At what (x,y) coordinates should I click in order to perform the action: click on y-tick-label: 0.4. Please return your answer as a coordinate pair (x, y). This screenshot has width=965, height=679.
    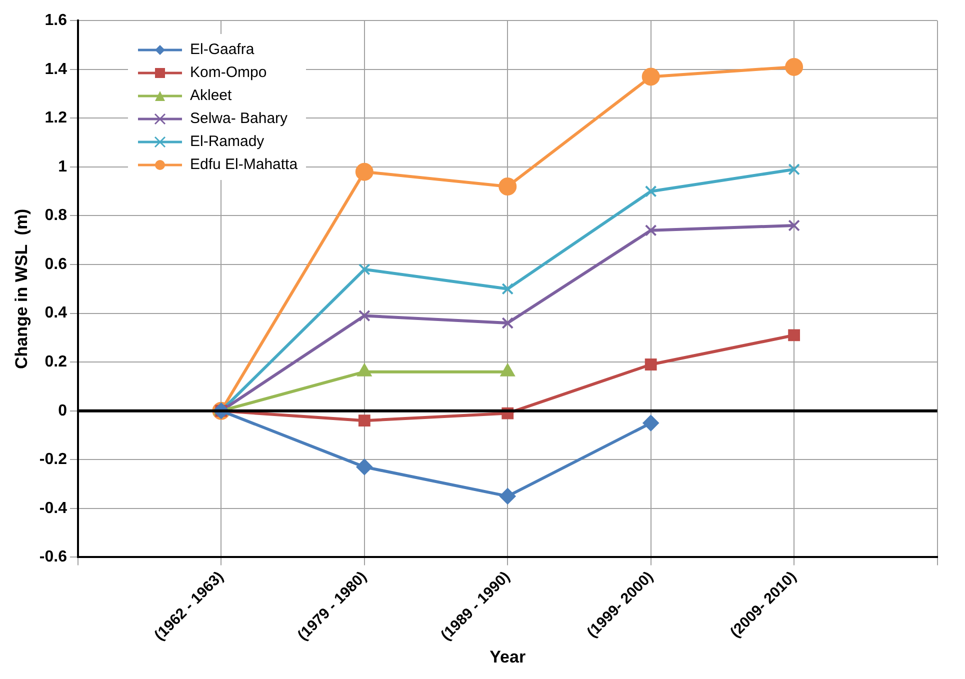
    Looking at the image, I should click on (56, 313).